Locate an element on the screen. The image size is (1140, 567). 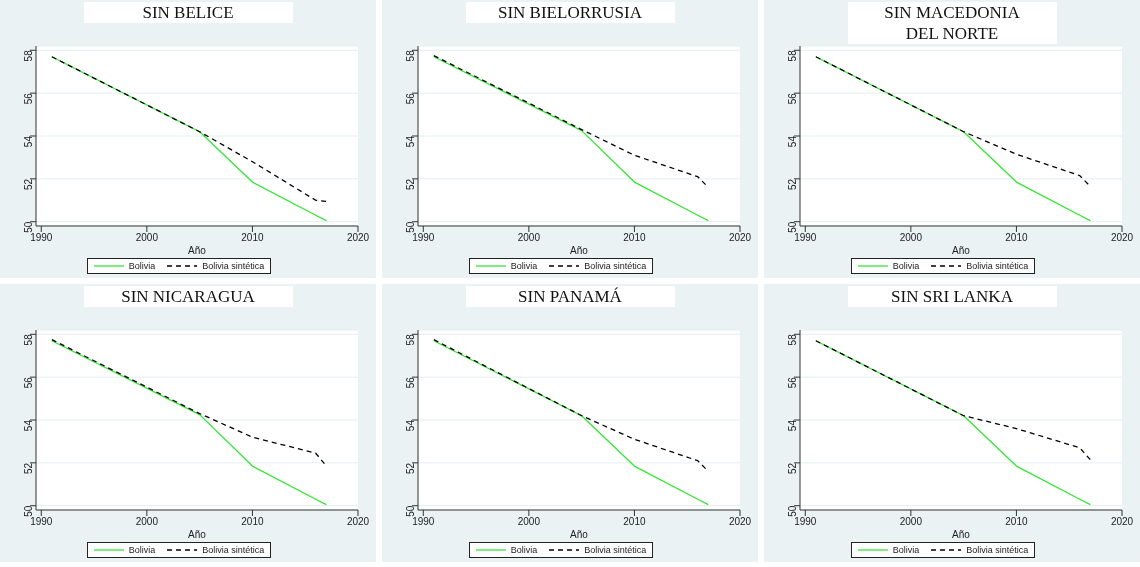
chart-title: SIN BIELORRUSIA is located at coordinates (570, 12).